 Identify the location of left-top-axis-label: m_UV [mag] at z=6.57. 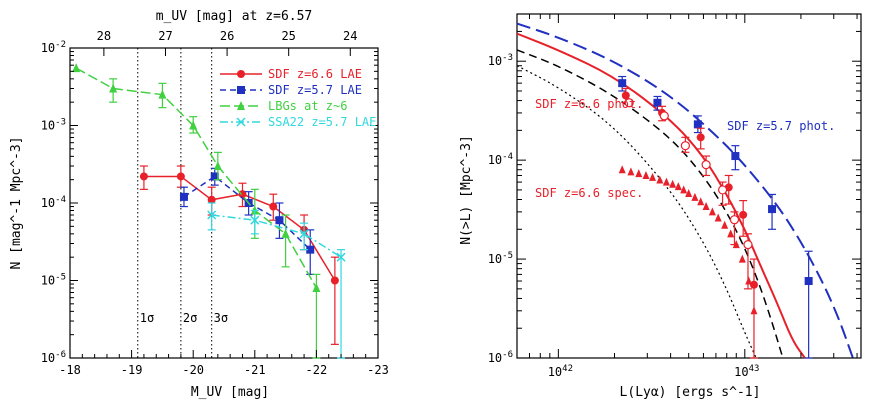
(234, 16).